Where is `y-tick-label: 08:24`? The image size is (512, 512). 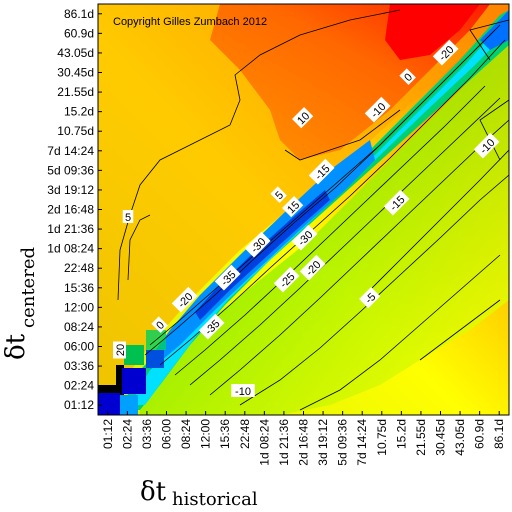 y-tick-label: 08:24 is located at coordinates (79, 327).